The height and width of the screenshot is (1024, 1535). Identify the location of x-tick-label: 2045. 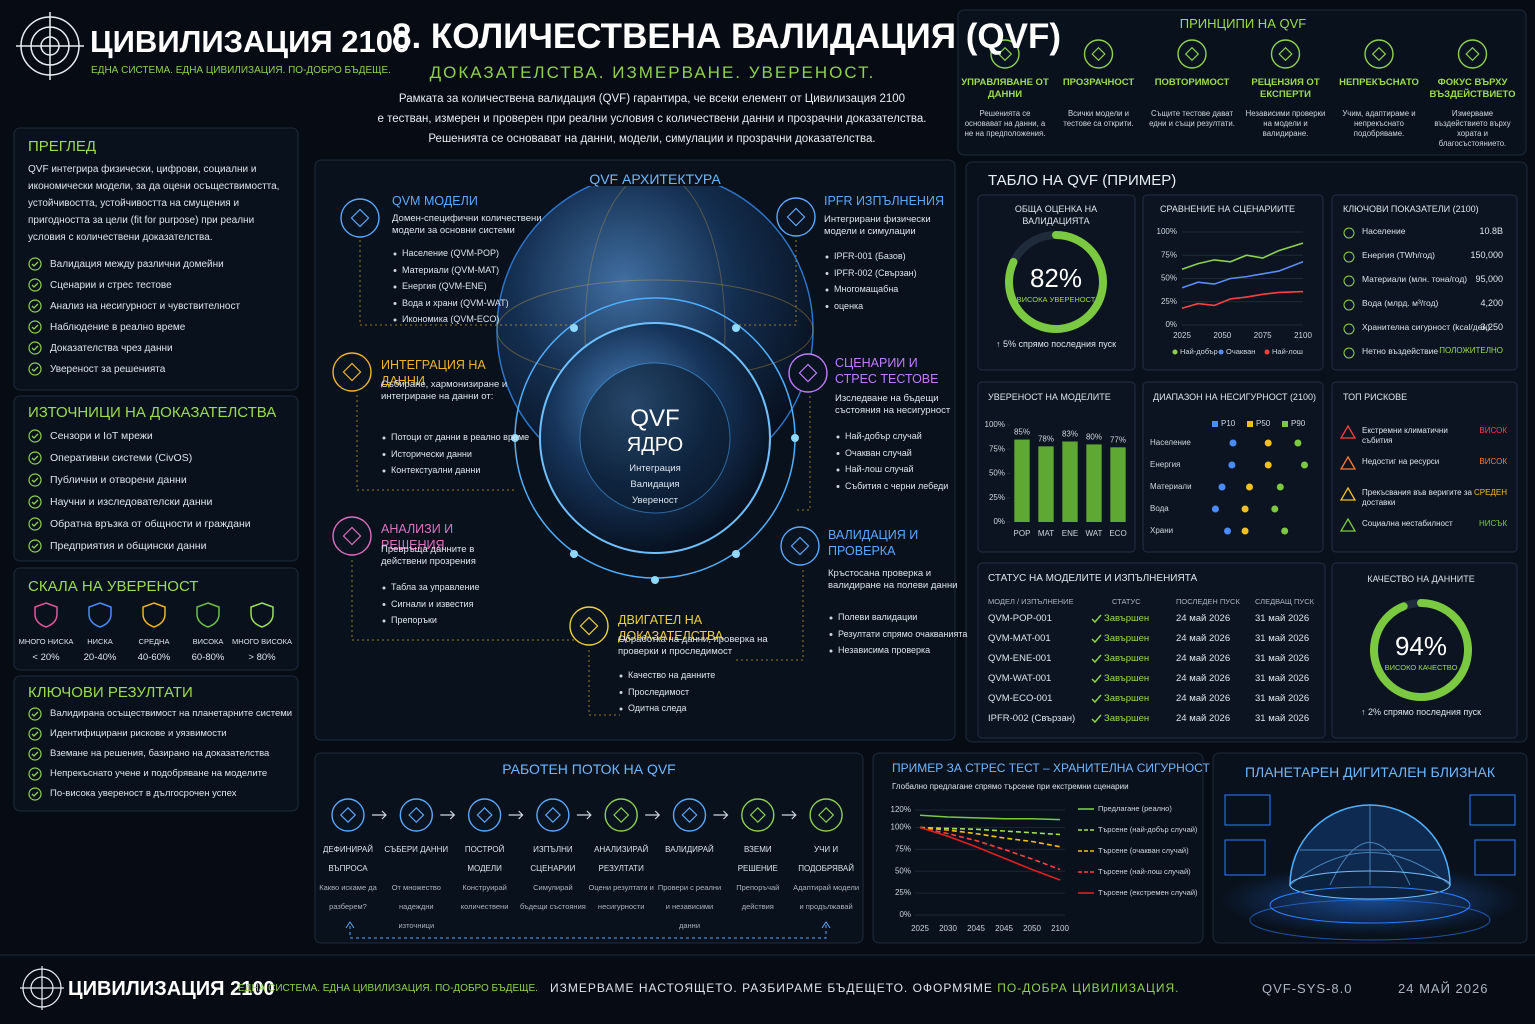
(976, 928).